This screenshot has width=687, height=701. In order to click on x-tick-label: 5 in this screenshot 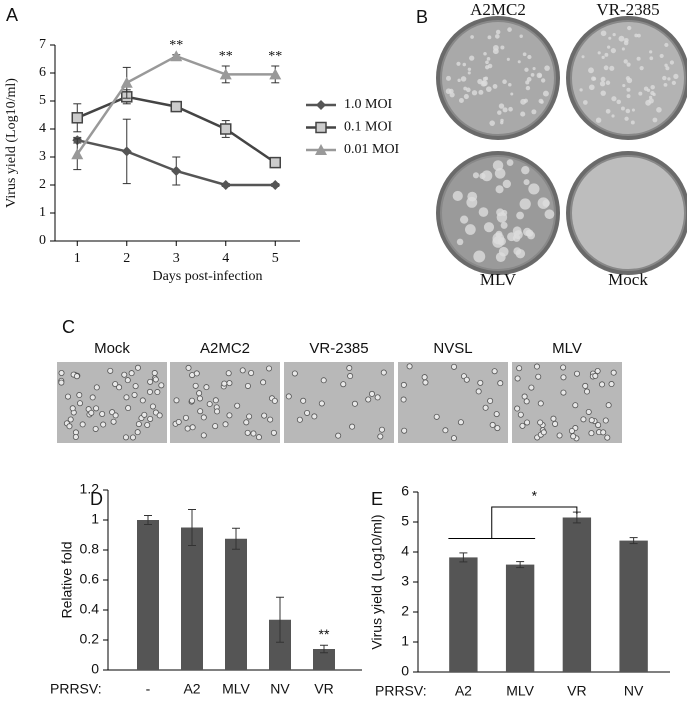, I will do `click(275, 258)`.